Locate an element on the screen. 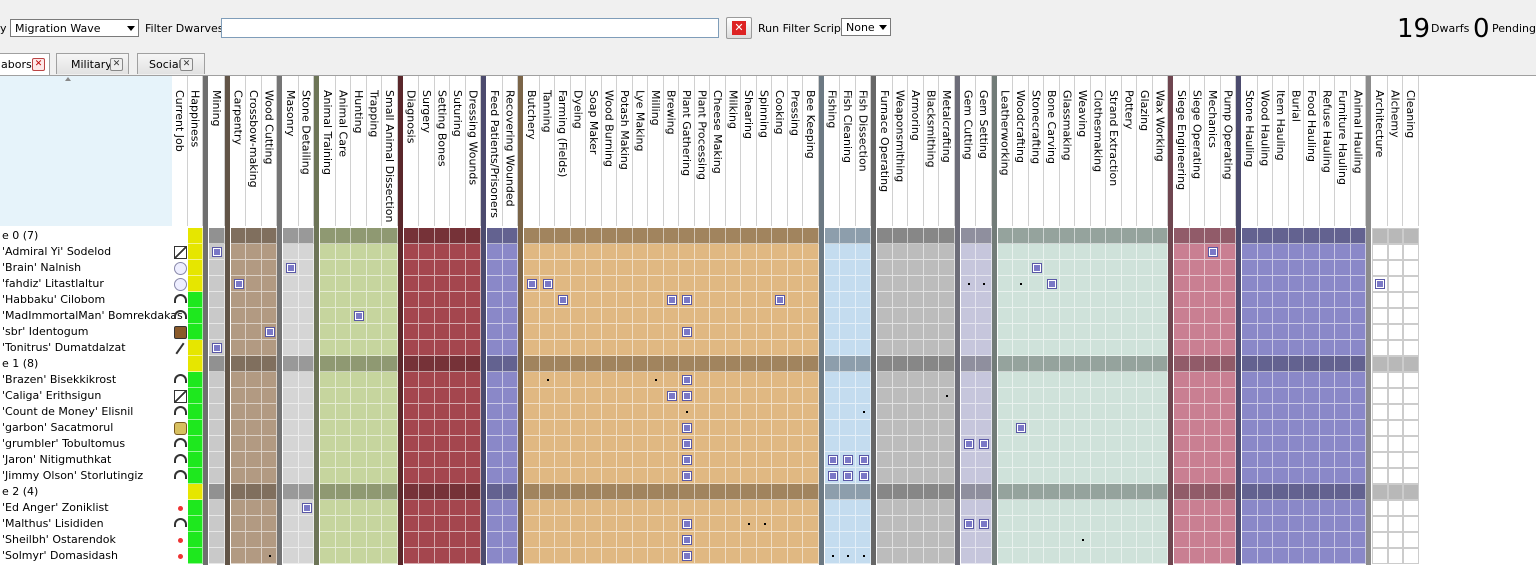 The height and width of the screenshot is (565, 1536). column-header: Wood Burning is located at coordinates (609, 151).